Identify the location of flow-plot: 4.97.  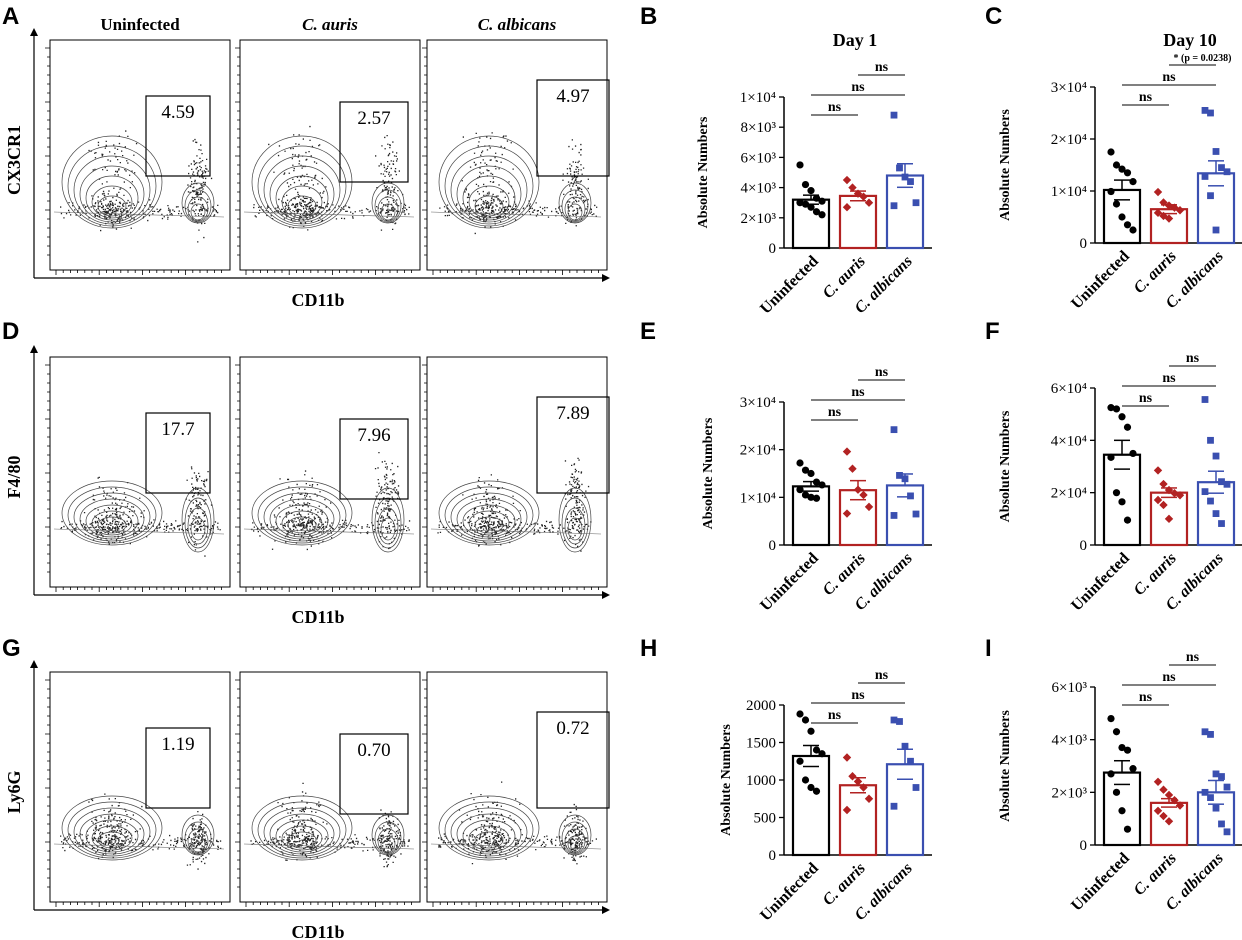
(516, 157).